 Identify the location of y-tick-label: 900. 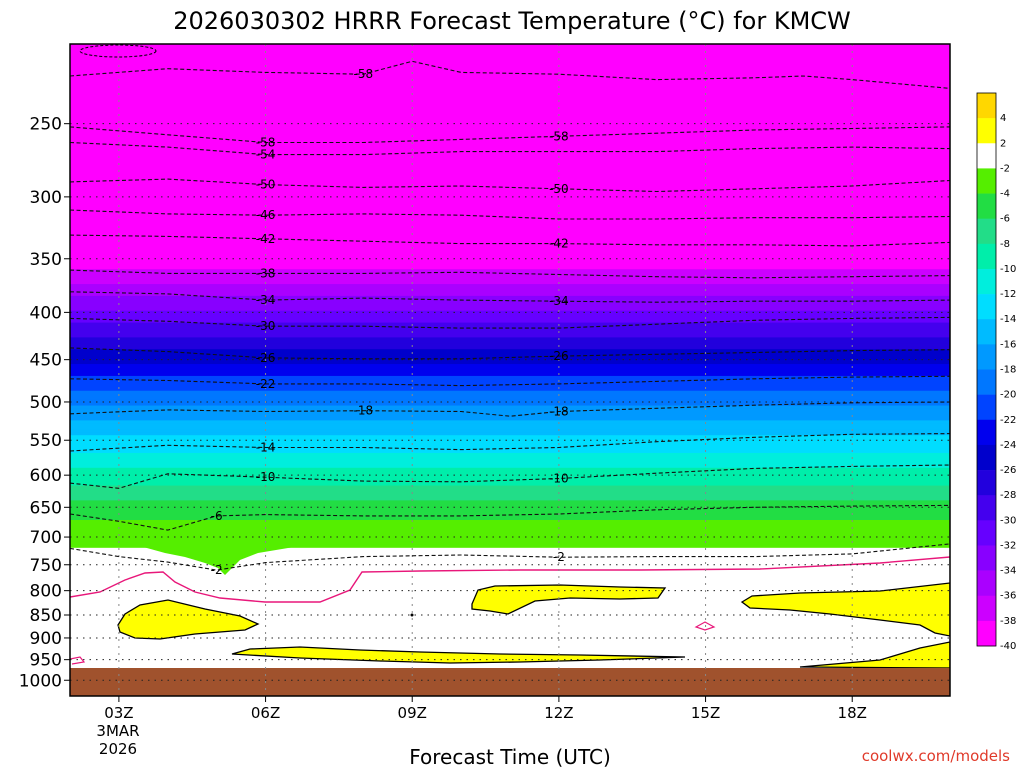
(46, 639).